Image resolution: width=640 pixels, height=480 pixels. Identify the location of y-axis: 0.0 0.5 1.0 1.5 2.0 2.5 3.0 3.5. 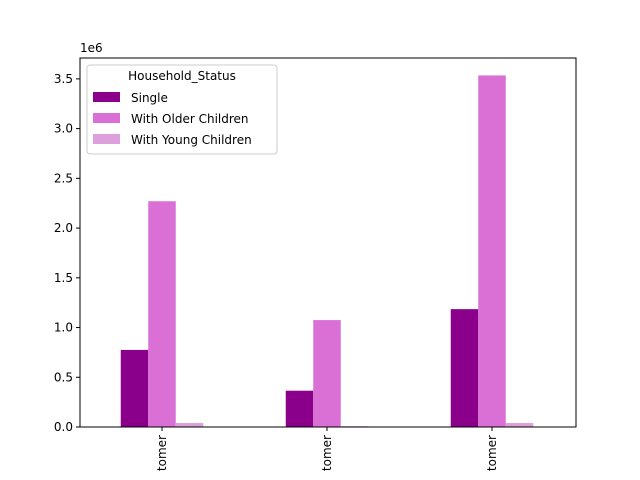
(67, 253).